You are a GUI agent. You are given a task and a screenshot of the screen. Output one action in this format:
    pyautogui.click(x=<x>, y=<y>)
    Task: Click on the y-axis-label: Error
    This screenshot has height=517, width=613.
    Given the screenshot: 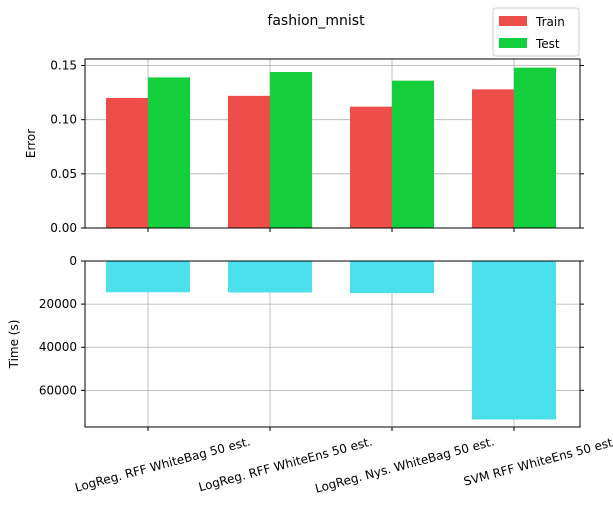 What is the action you would take?
    pyautogui.click(x=31, y=143)
    